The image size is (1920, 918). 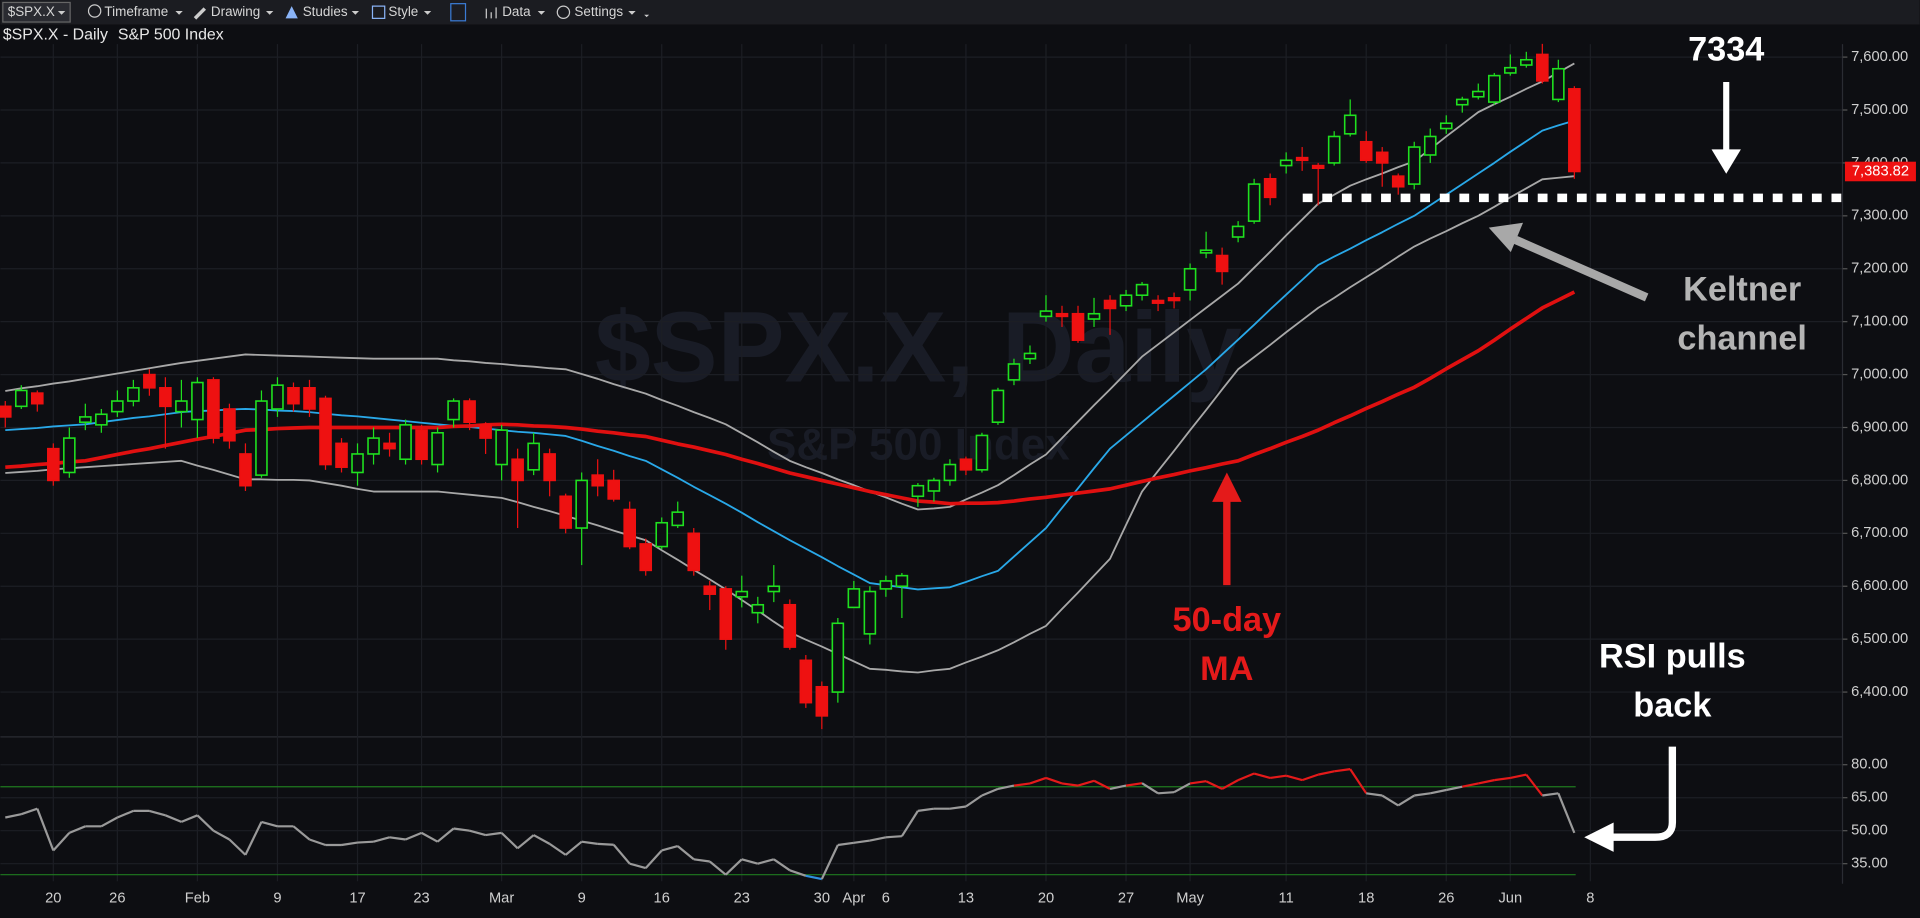 I want to click on layout-icon, so click(x=458, y=12).